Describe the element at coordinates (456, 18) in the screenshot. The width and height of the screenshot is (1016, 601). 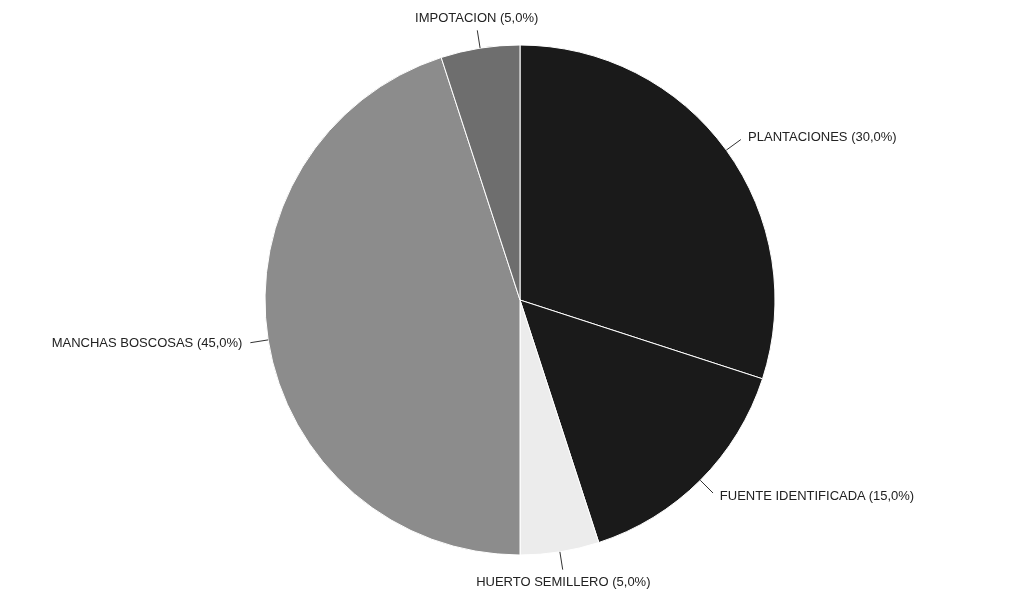
I see `slice-label: IMPOTACION` at that location.